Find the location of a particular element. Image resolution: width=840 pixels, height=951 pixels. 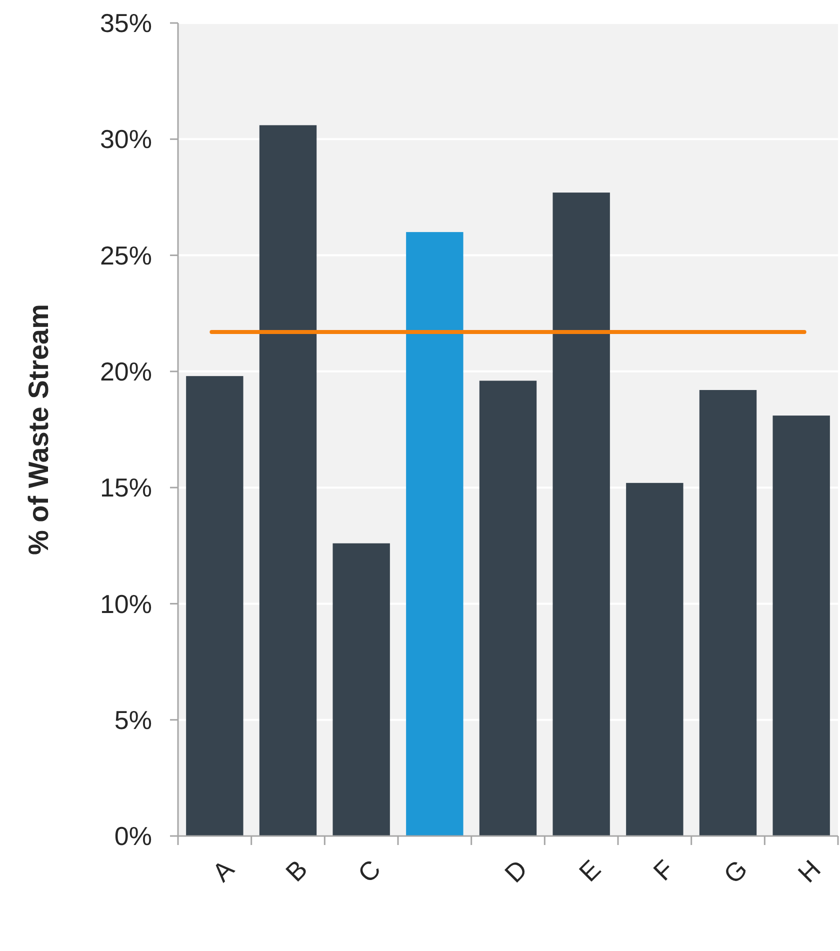

x-tick-label: E is located at coordinates (589, 871).